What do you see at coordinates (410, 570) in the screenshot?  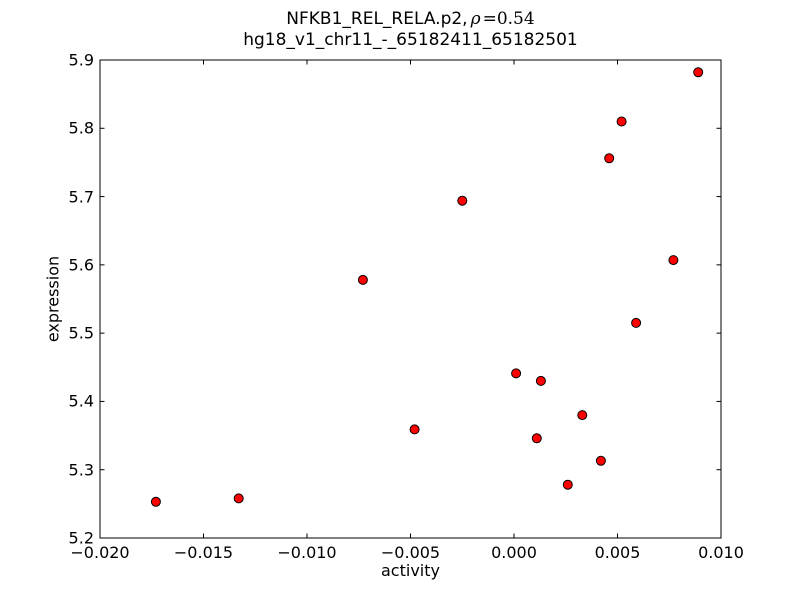 I see `x-axis-label: activity` at bounding box center [410, 570].